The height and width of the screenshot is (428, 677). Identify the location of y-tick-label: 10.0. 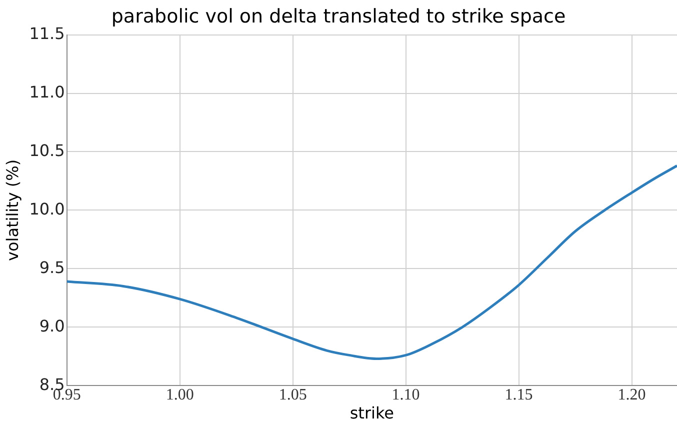
(47, 208).